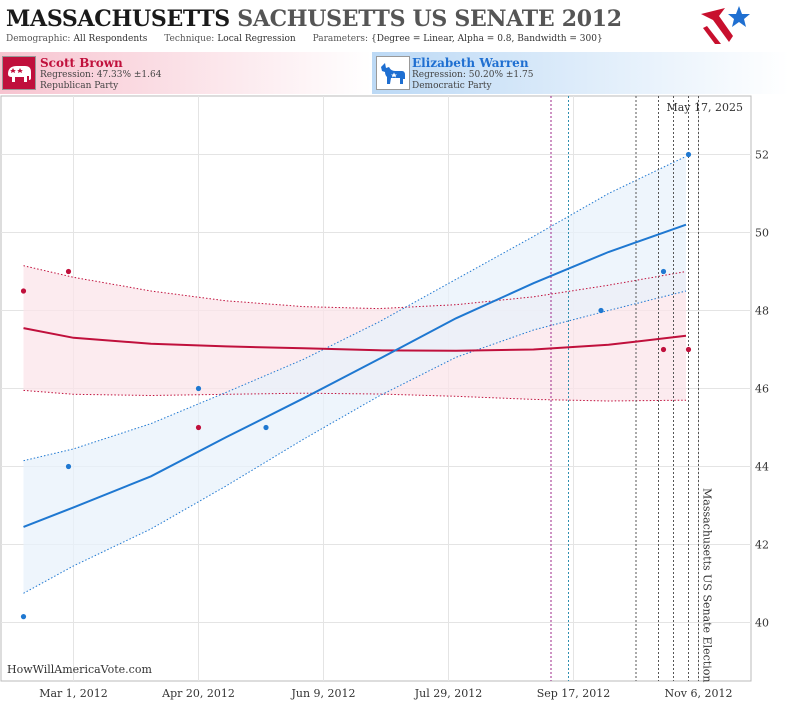 This screenshot has width=789, height=704. I want to click on candidate-regression-brown: Regression: 47.33% ±1.64, so click(101, 75).